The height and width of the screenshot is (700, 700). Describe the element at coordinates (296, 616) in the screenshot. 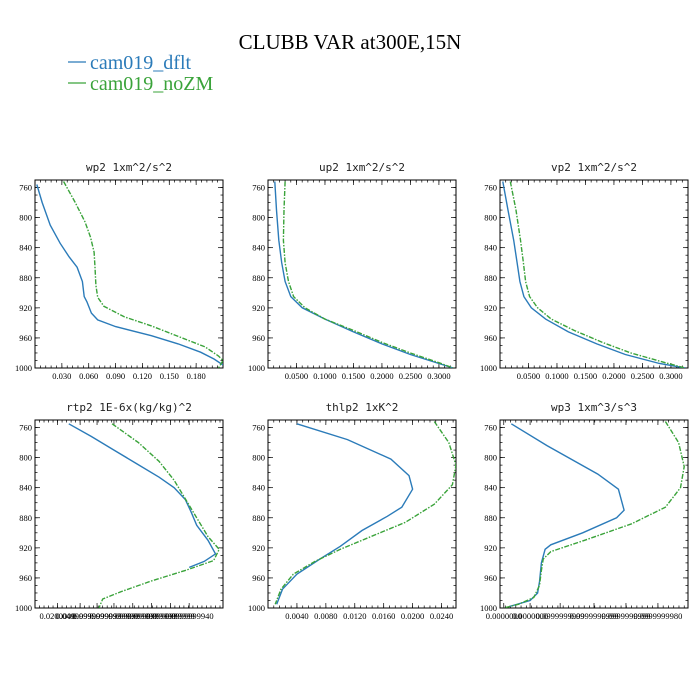

I see `x-tick-label: 0.0040` at that location.